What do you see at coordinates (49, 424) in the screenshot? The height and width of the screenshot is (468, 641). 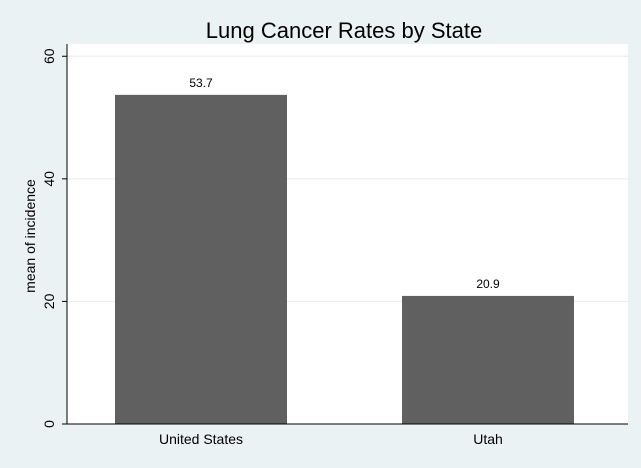 I see `y-tick-label: 0` at bounding box center [49, 424].